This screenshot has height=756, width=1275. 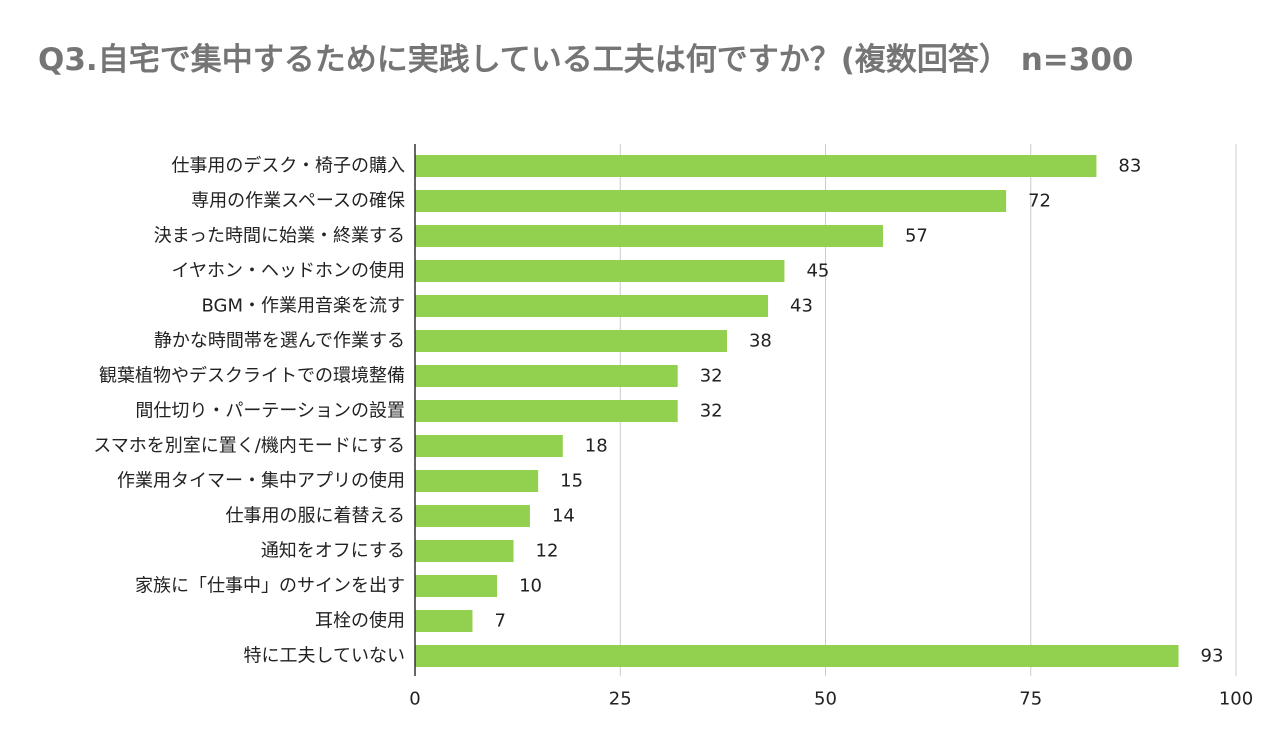 What do you see at coordinates (279, 341) in the screenshot?
I see `category-label: 静かな時間帯を選んで作業する` at bounding box center [279, 341].